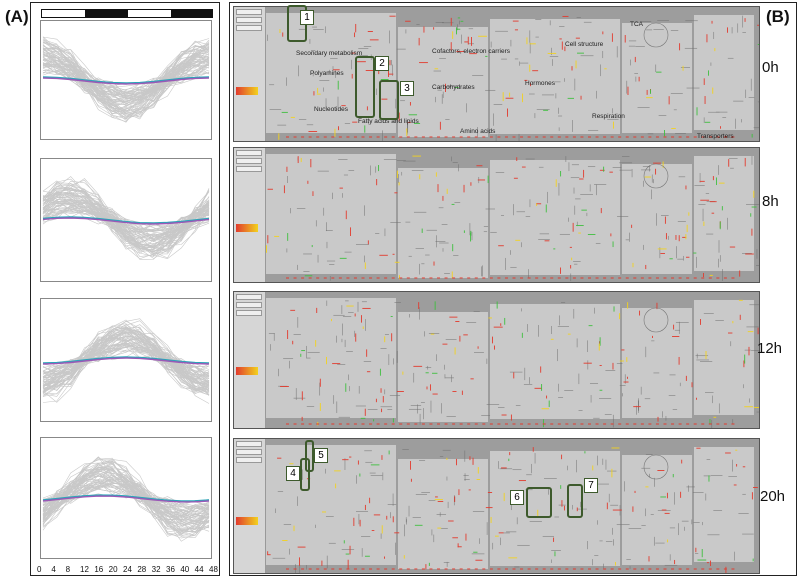 The image size is (800, 579). I want to click on label-polyamines: Polyamines, so click(327, 73).